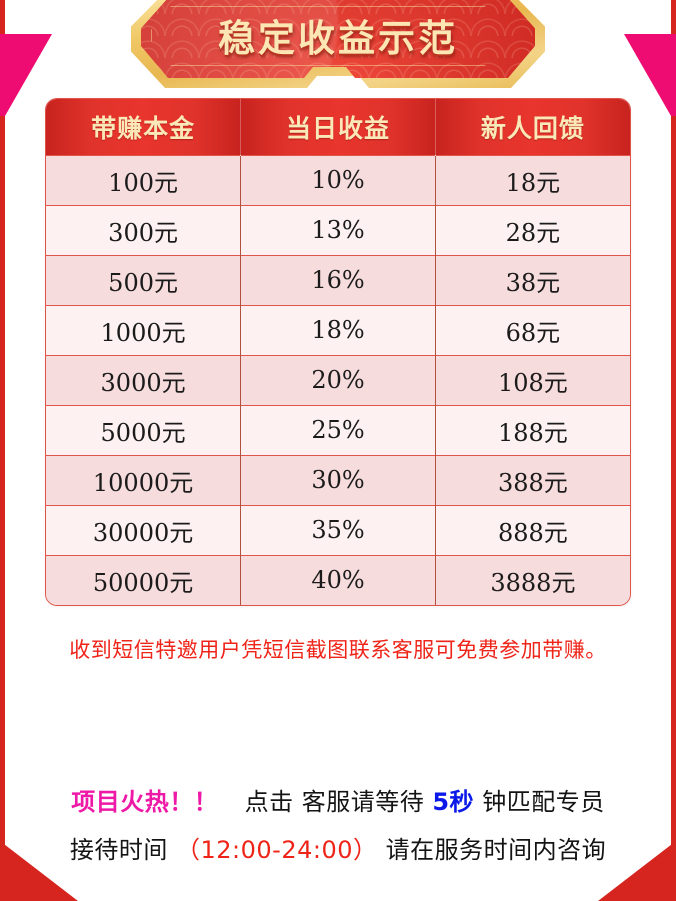 The width and height of the screenshot is (676, 901). What do you see at coordinates (532, 229) in the screenshot?
I see `cell-newbie-bonus: 28元` at bounding box center [532, 229].